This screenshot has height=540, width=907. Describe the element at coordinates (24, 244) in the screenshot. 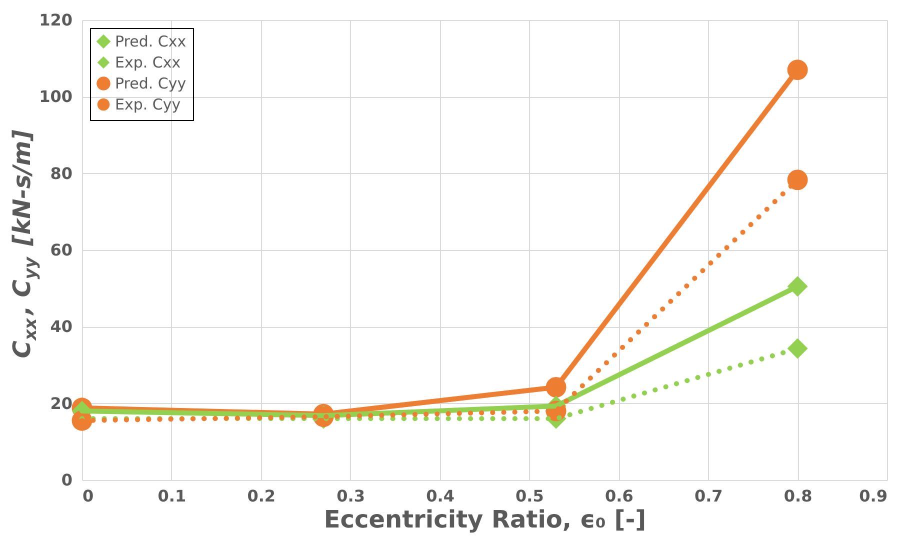

I see `y-axis-title: Cxx, Cyy [kN-s/m]` at that location.